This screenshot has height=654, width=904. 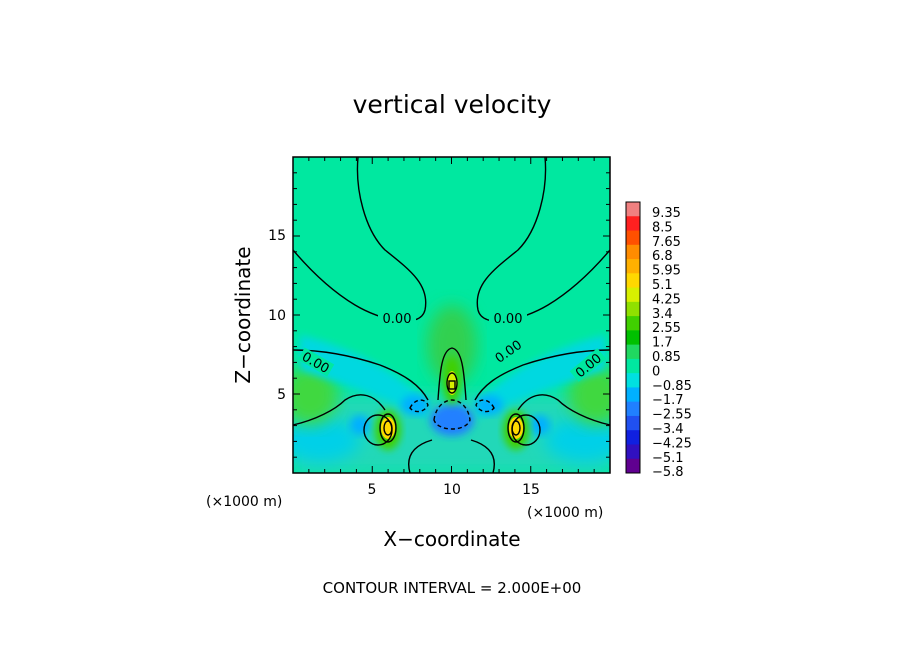 What do you see at coordinates (672, 415) in the screenshot?
I see `colorbar-label: −2.55` at bounding box center [672, 415].